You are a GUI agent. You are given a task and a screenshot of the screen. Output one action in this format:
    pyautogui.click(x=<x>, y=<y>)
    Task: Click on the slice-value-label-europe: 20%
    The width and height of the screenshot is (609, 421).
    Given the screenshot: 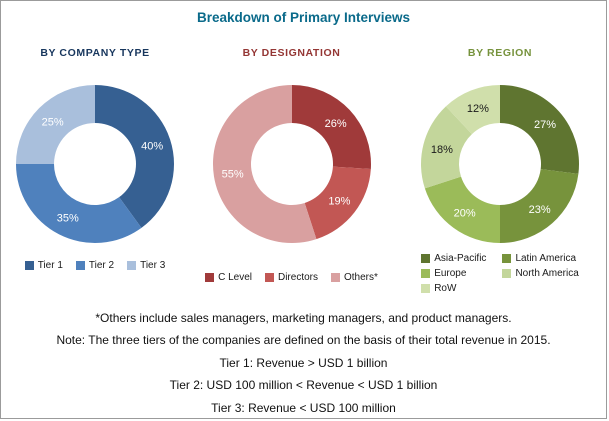 What is the action you would take?
    pyautogui.click(x=465, y=213)
    